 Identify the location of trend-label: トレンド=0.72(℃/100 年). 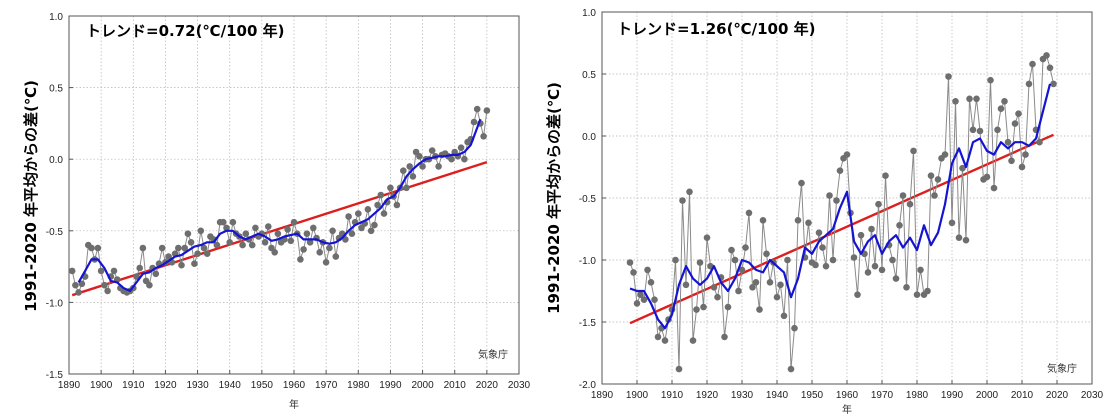
(185, 31).